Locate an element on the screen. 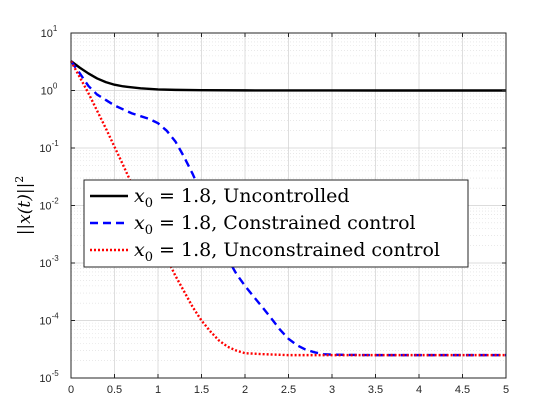  x-tick-labels: 0 0.5 1 1.5 2 2.5 3 3.5 4 4.5 5 is located at coordinates (288, 390).